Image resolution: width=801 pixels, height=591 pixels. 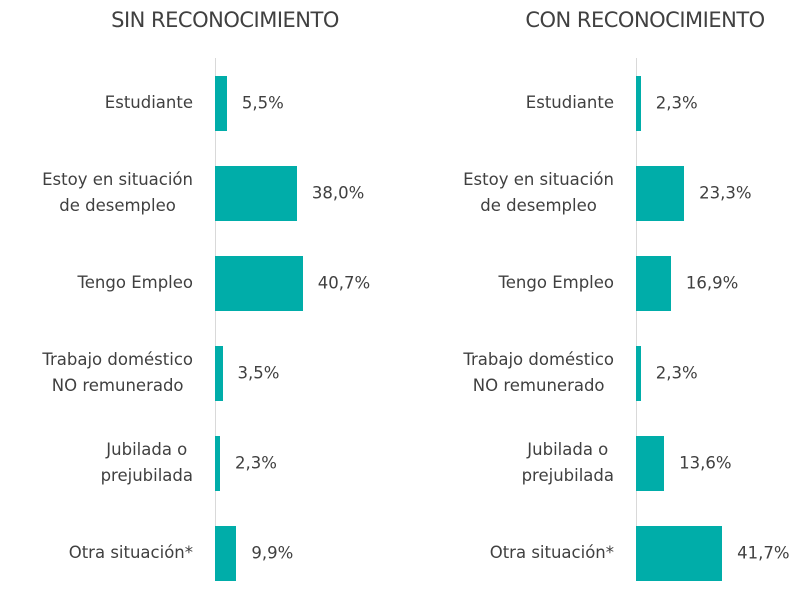 What do you see at coordinates (645, 20) in the screenshot?
I see `chart-title: CON RECONOCIMIENTO` at bounding box center [645, 20].